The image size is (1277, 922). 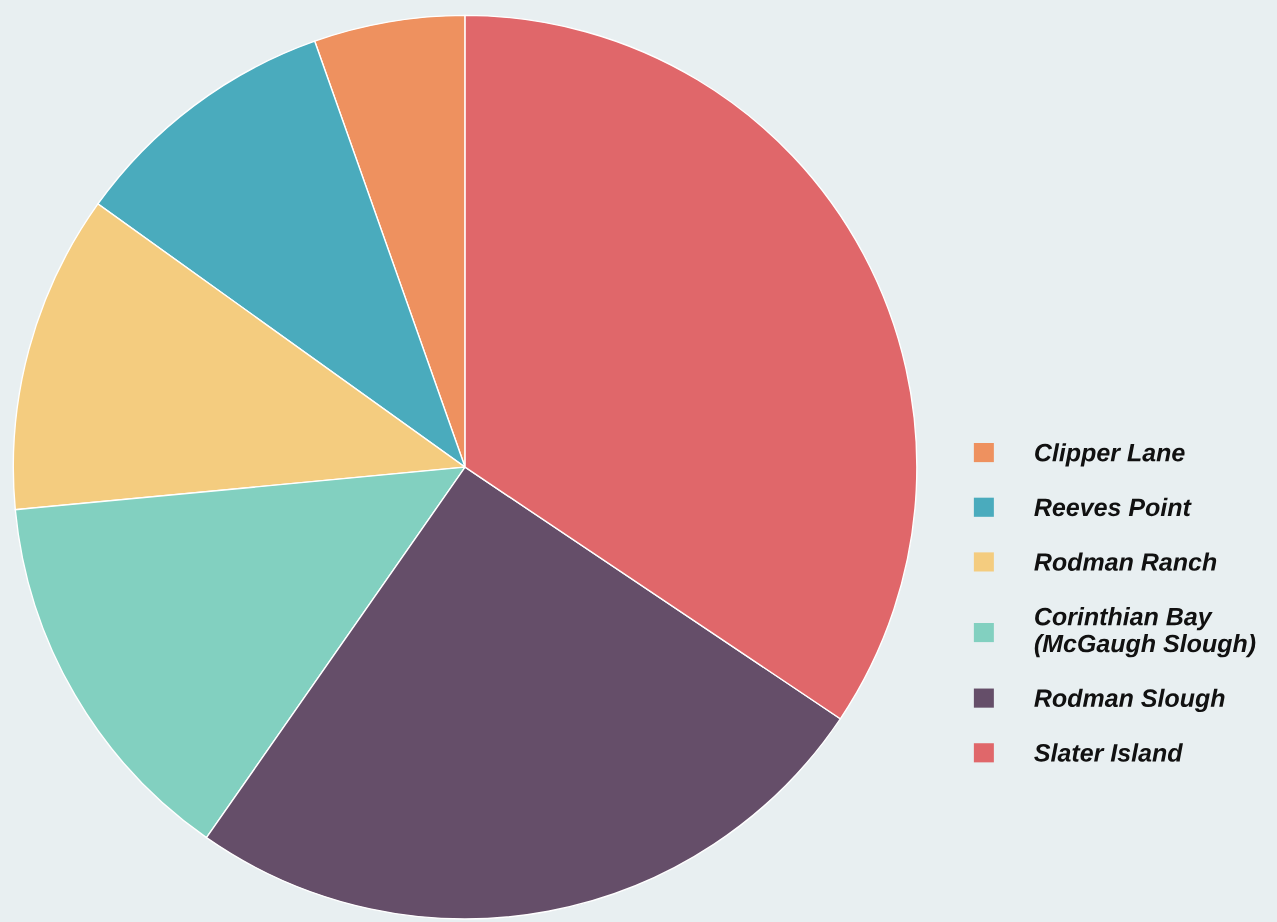 What do you see at coordinates (1125, 561) in the screenshot?
I see `legend-label: Rodman Ranch` at bounding box center [1125, 561].